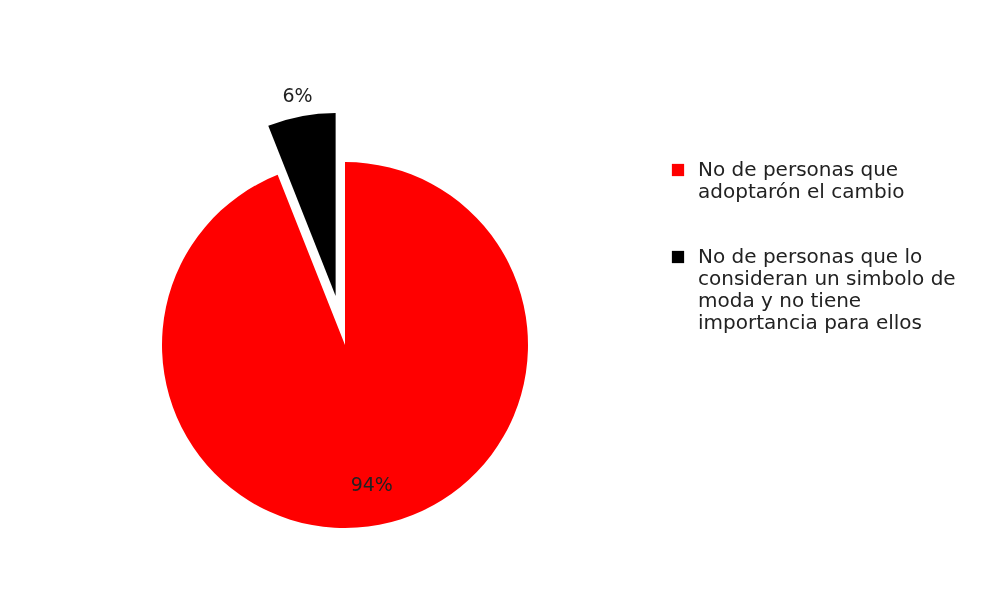 This screenshot has height=593, width=1005. Describe the element at coordinates (827, 289) in the screenshot. I see `legend-label: No de personas que lo consideran un simbolo de moda y no tiene importancia para ellos` at that location.